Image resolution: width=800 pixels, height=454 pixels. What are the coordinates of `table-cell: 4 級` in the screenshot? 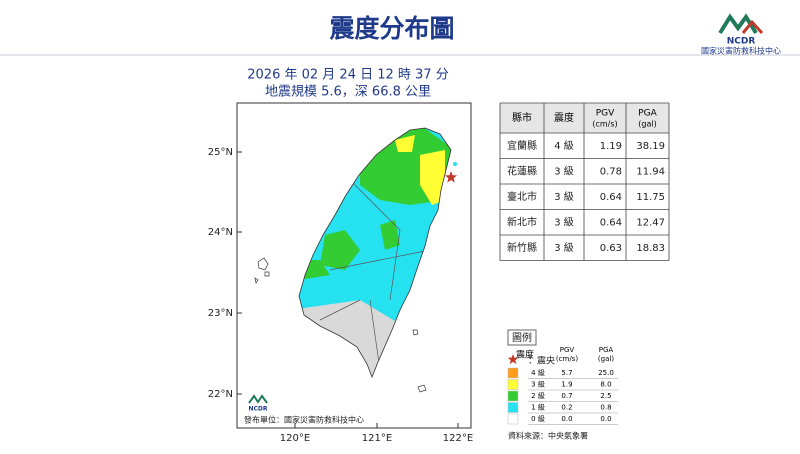 It's located at (564, 145).